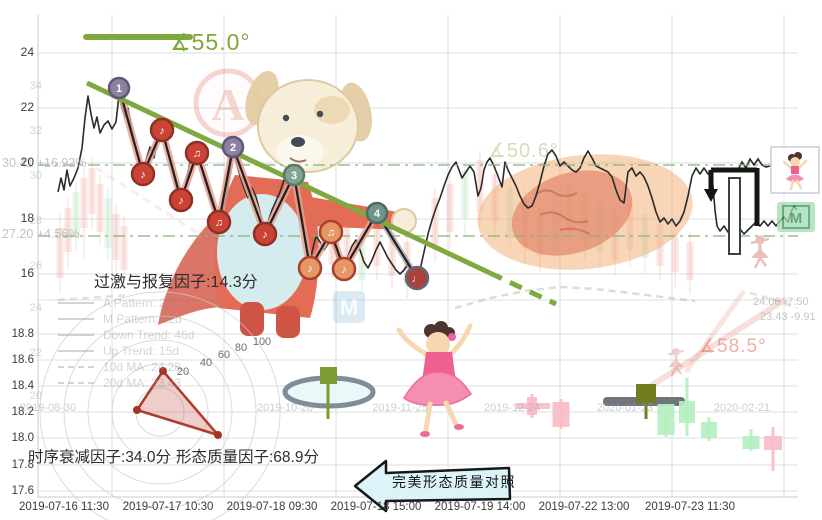 The width and height of the screenshot is (822, 520). What do you see at coordinates (22, 491) in the screenshot?
I see `axis-tick-lower: 17.6` at bounding box center [22, 491].